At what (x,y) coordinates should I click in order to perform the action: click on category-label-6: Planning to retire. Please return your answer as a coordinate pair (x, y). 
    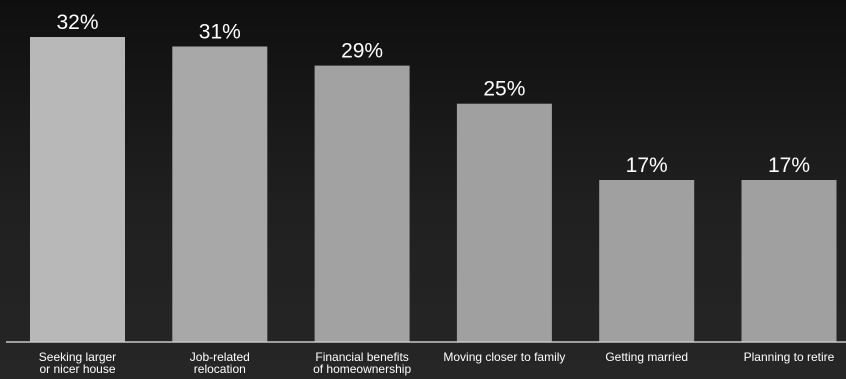
    Looking at the image, I should click on (789, 357).